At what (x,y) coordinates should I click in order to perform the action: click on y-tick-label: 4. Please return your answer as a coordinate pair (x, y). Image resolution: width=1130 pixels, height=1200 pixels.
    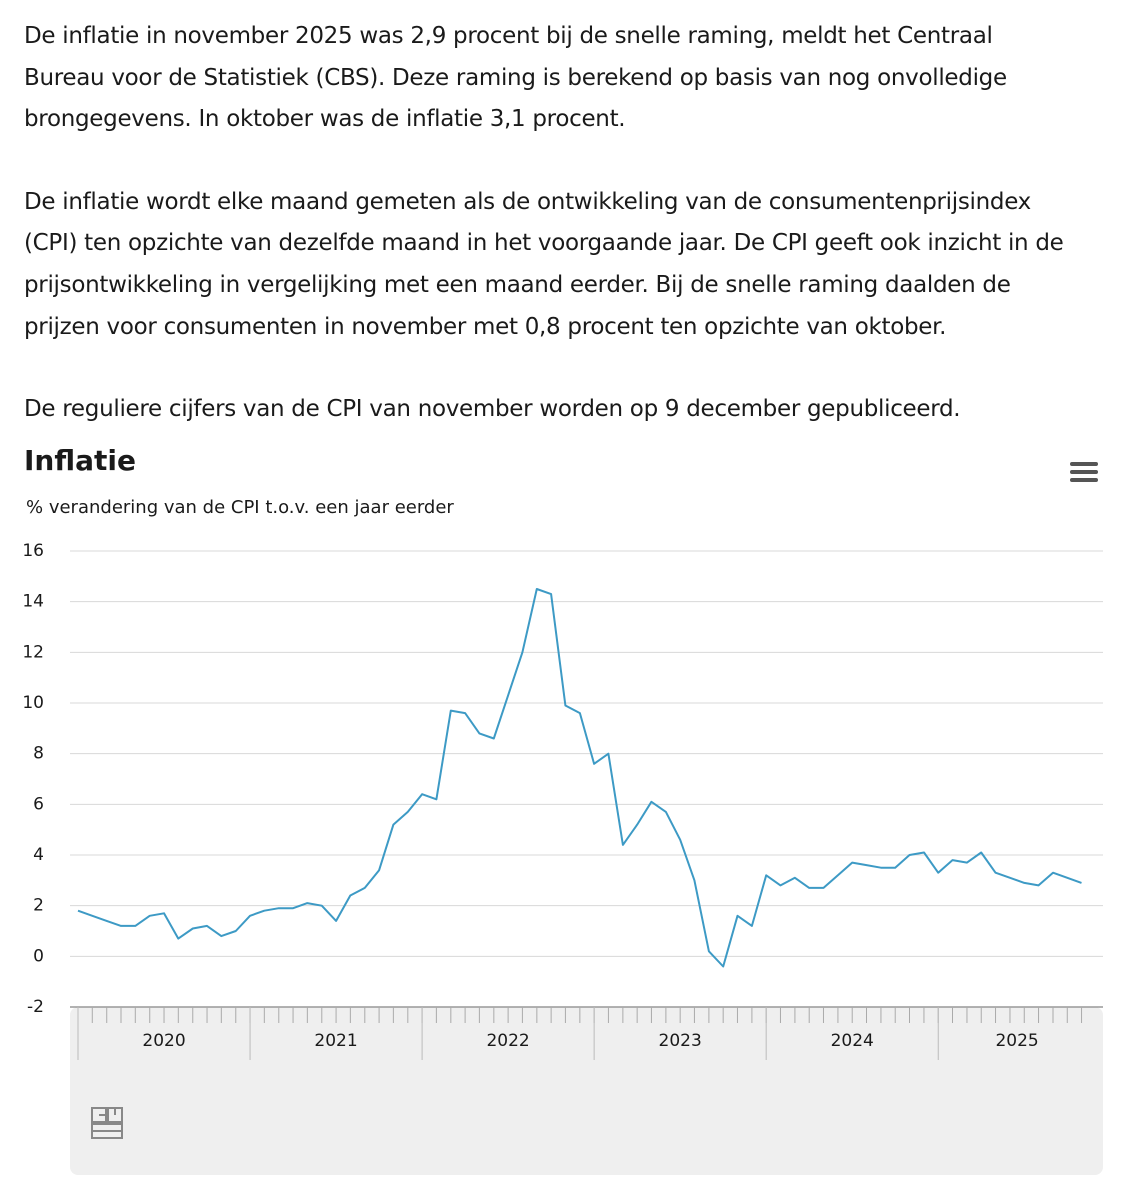
    Looking at the image, I should click on (38, 855).